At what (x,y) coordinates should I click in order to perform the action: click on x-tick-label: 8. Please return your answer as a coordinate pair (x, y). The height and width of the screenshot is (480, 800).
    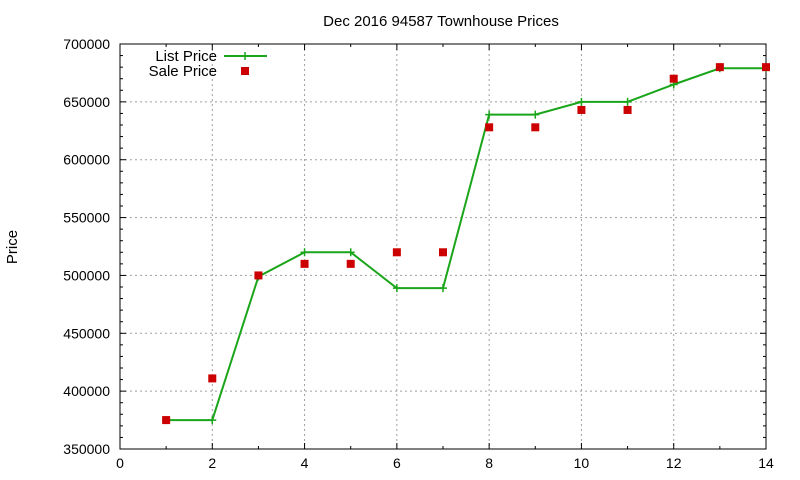
    Looking at the image, I should click on (489, 463).